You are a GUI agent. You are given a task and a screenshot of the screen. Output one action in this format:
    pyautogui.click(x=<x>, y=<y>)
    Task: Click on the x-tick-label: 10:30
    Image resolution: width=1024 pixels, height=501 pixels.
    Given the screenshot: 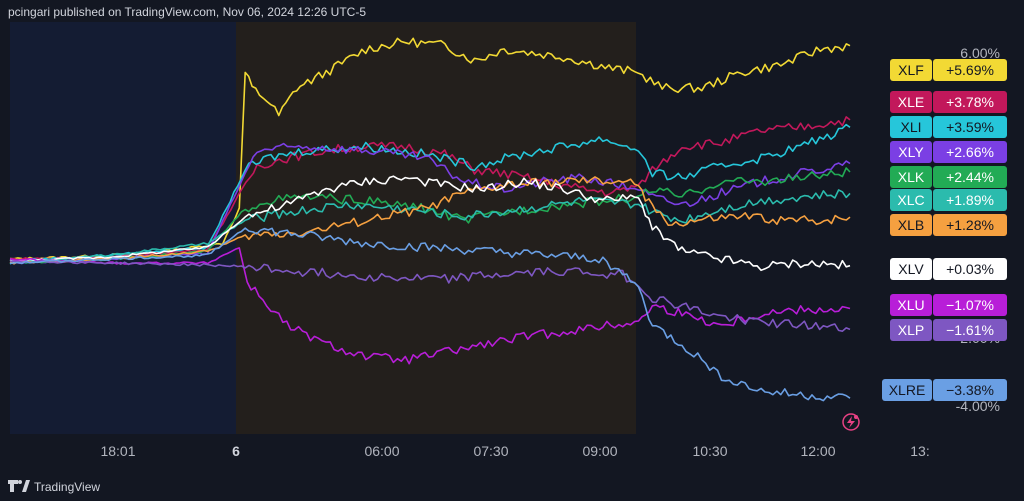 What is the action you would take?
    pyautogui.click(x=709, y=451)
    